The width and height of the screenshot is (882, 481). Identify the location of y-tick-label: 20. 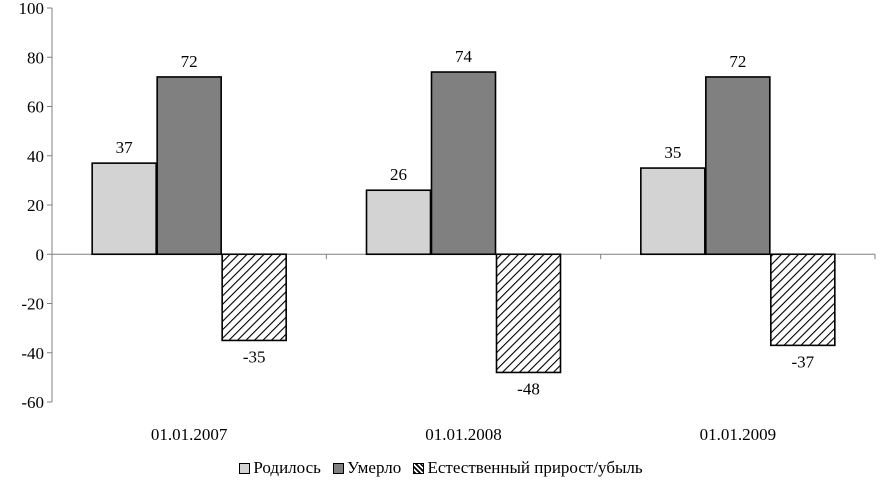
(35, 205).